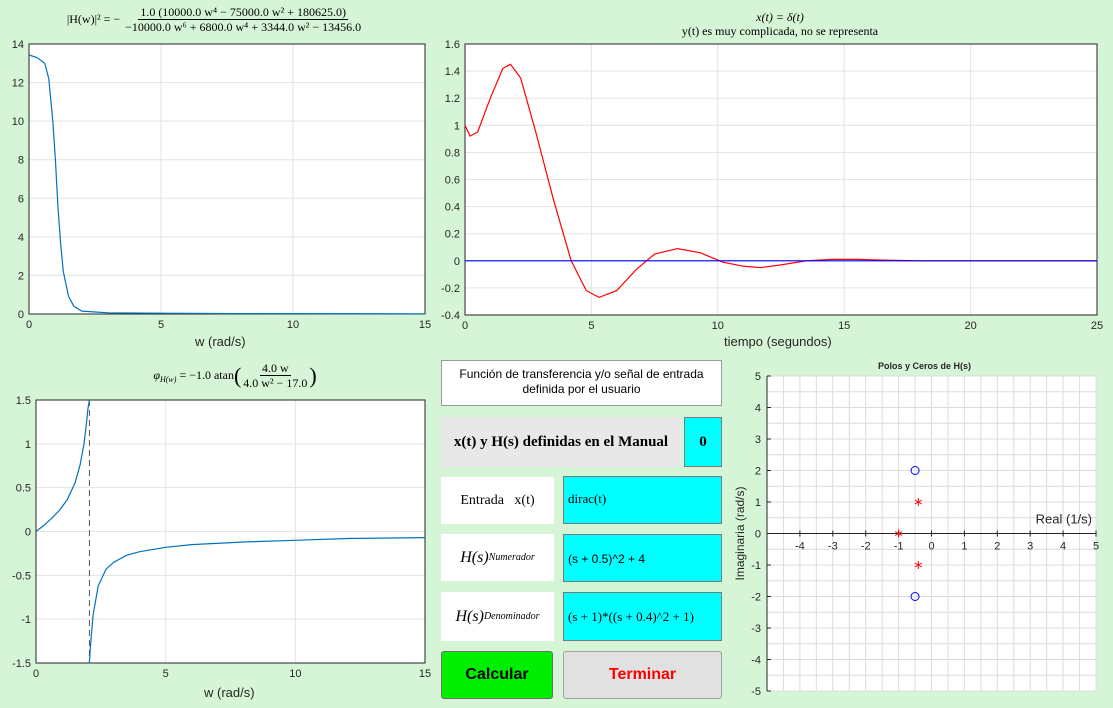 This screenshot has width=1113, height=708. I want to click on phase-formula: φH(w) = −1.0 atan(4.0 w 4.0 w² − 17.0), so click(235, 376).